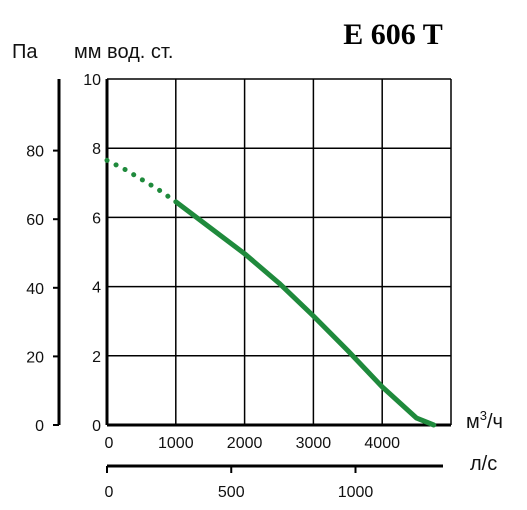 This screenshot has width=527, height=510. What do you see at coordinates (96, 149) in the screenshot?
I see `y-tick-label: 8` at bounding box center [96, 149].